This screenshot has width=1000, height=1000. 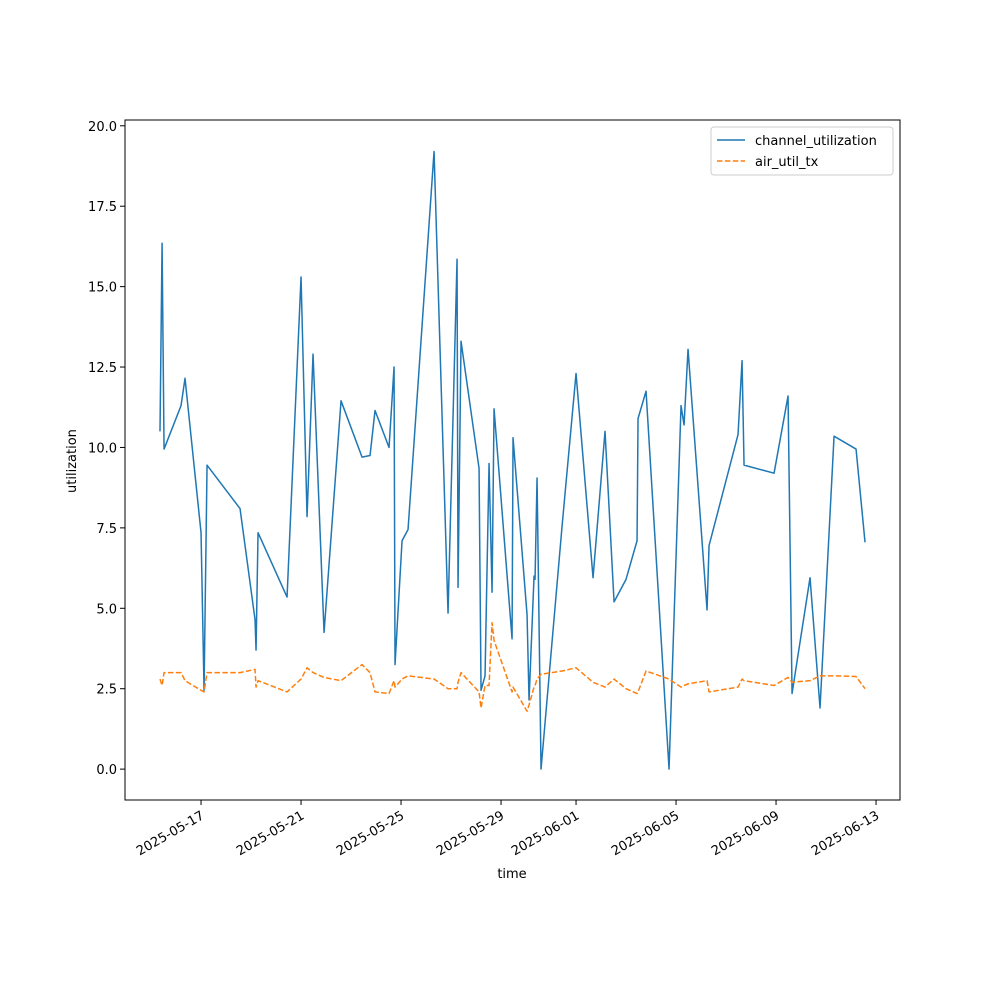 I want to click on legend-label: air_util_tx, so click(x=787, y=162).